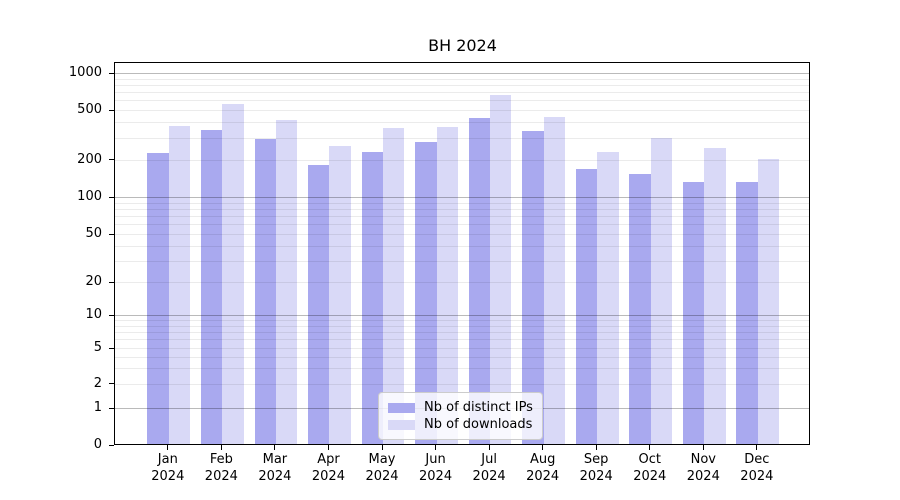 The height and width of the screenshot is (500, 900). What do you see at coordinates (340, 295) in the screenshot?
I see `bar-downloads-apr` at bounding box center [340, 295].